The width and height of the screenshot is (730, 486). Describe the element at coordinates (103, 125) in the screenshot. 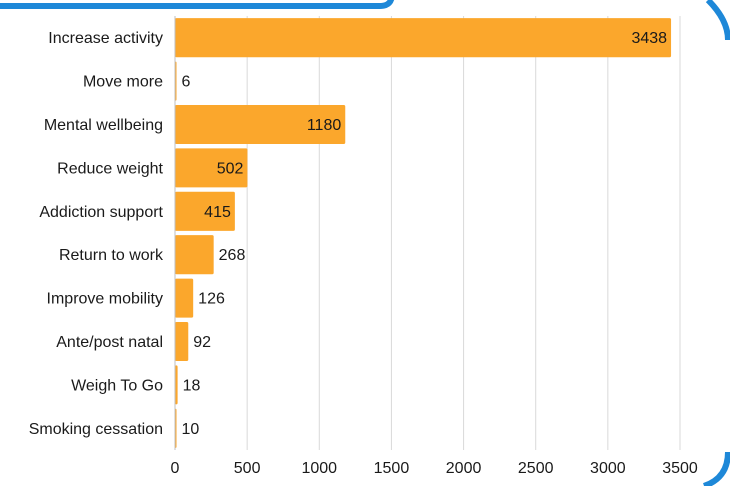

I see `category-label: Mental wellbeing` at that location.